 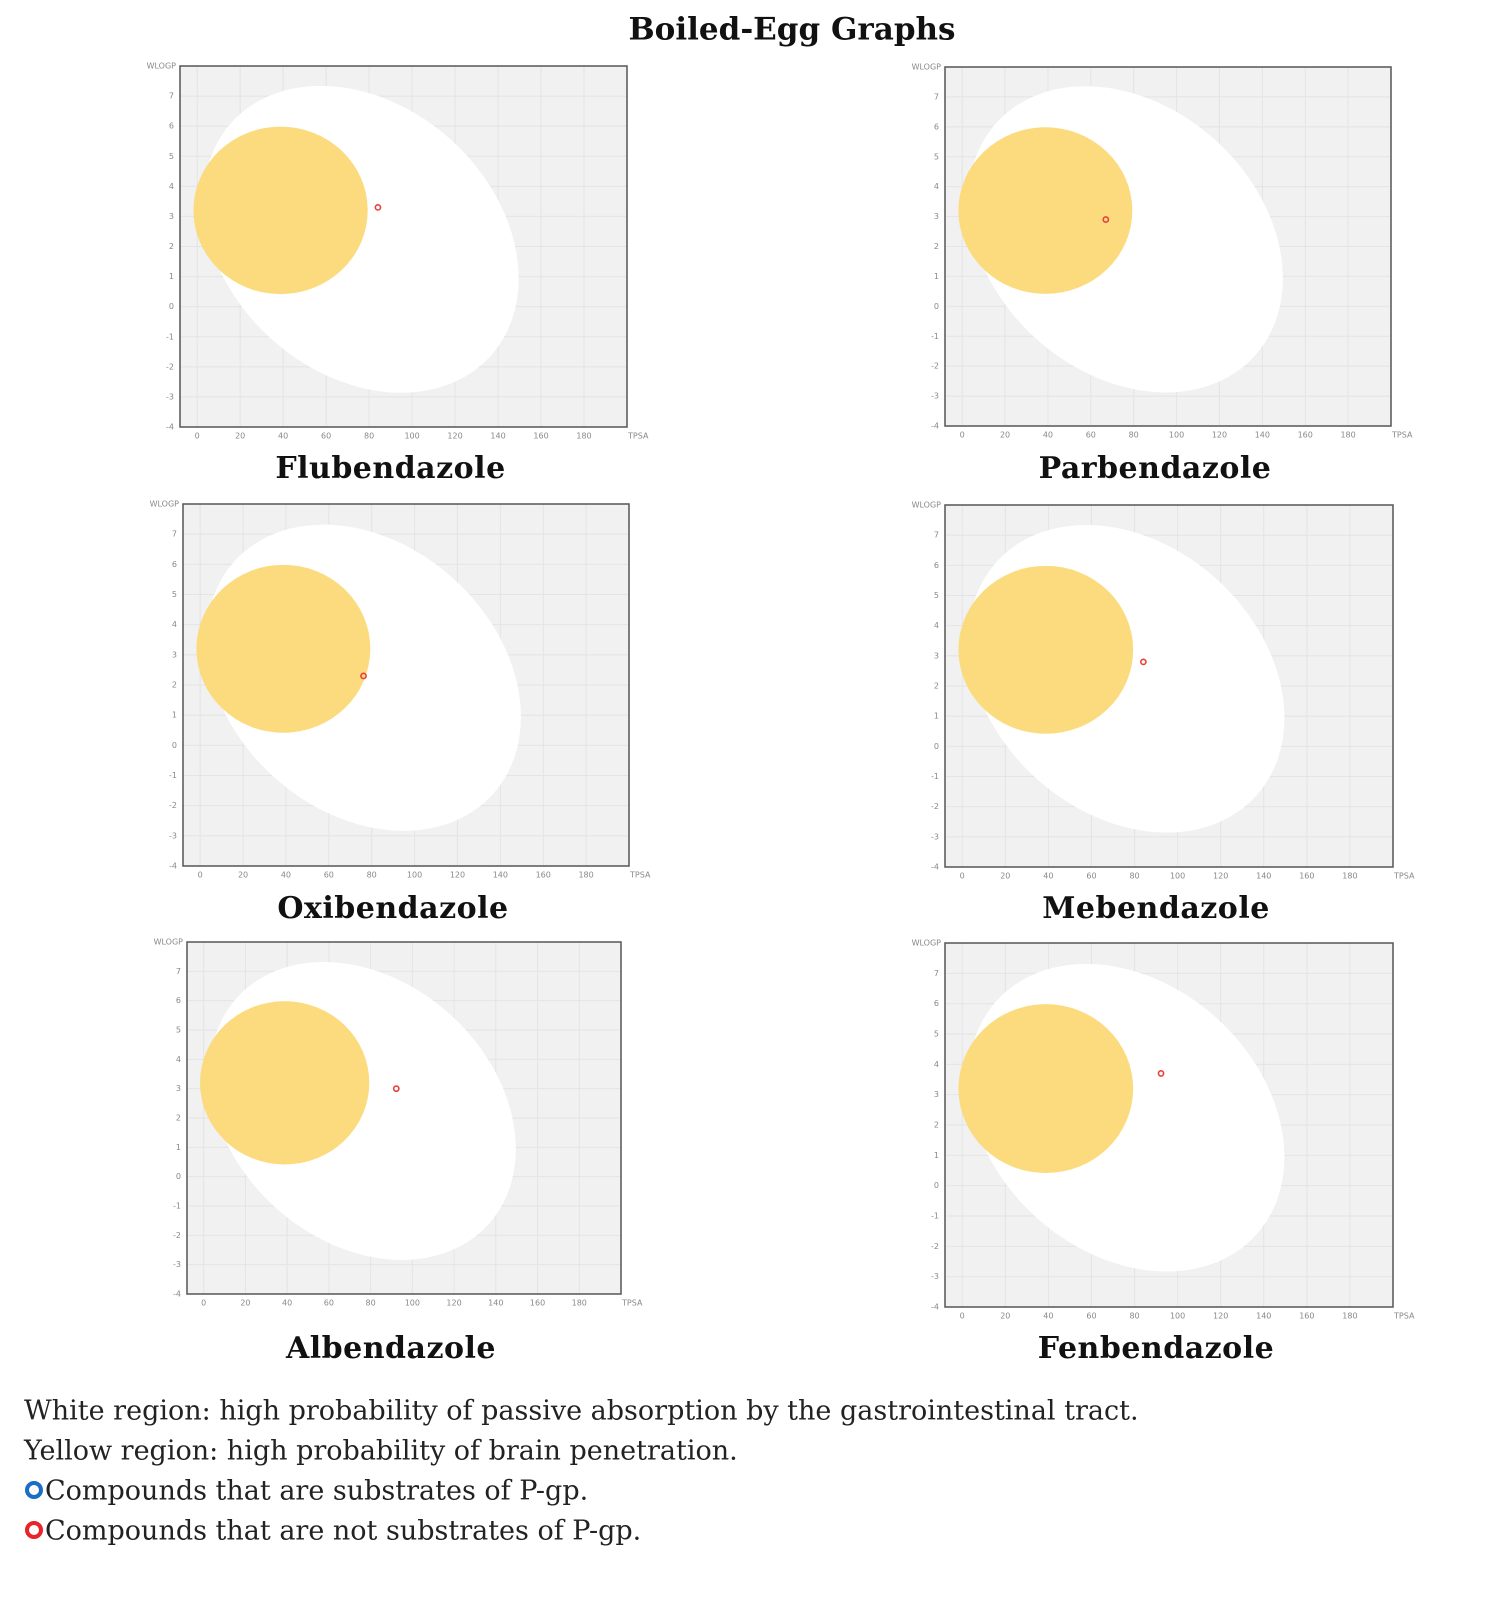 What do you see at coordinates (1156, 1348) in the screenshot?
I see `chart-title: Fenbendazole` at bounding box center [1156, 1348].